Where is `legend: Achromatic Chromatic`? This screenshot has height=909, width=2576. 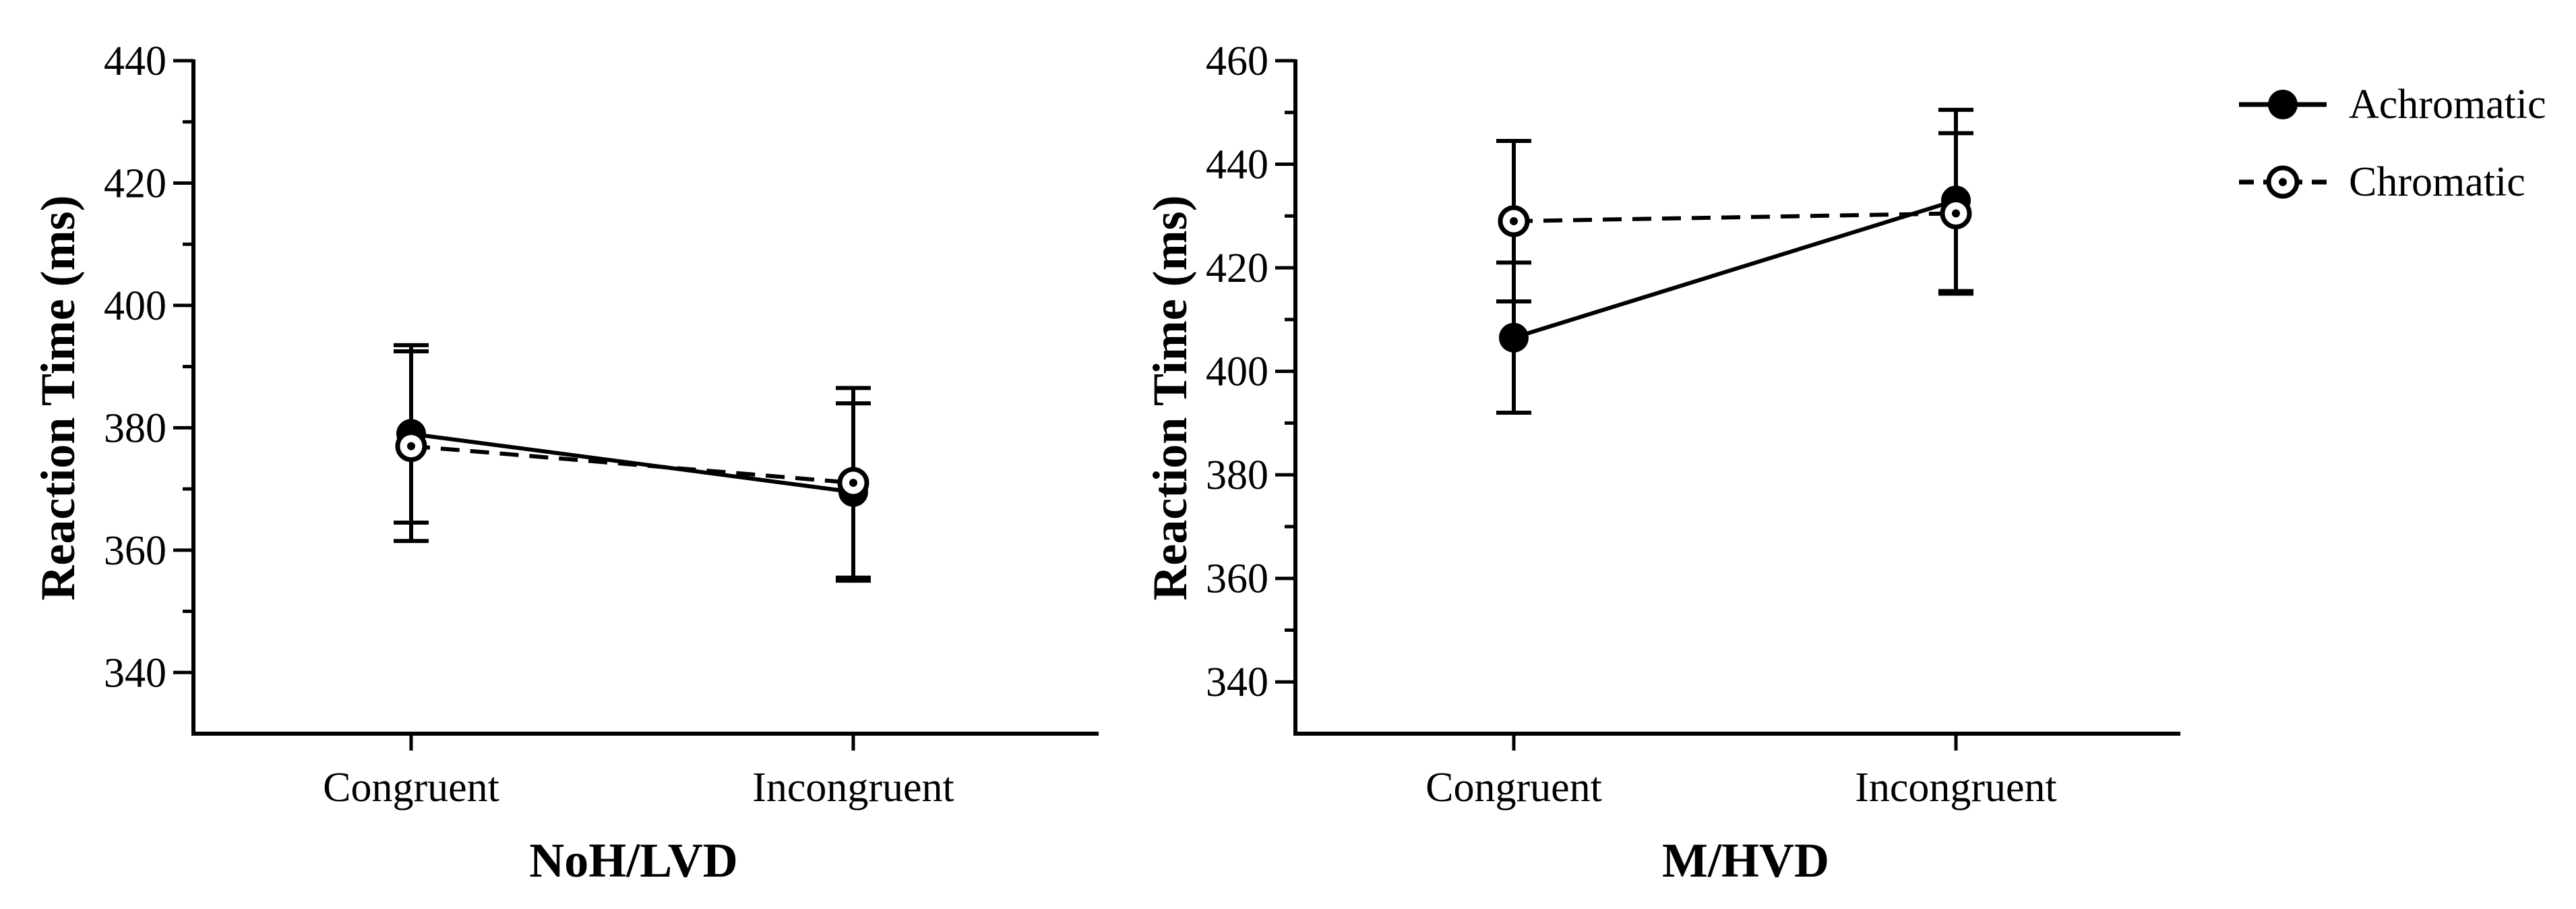
legend: Achromatic Chromatic is located at coordinates (2392, 143).